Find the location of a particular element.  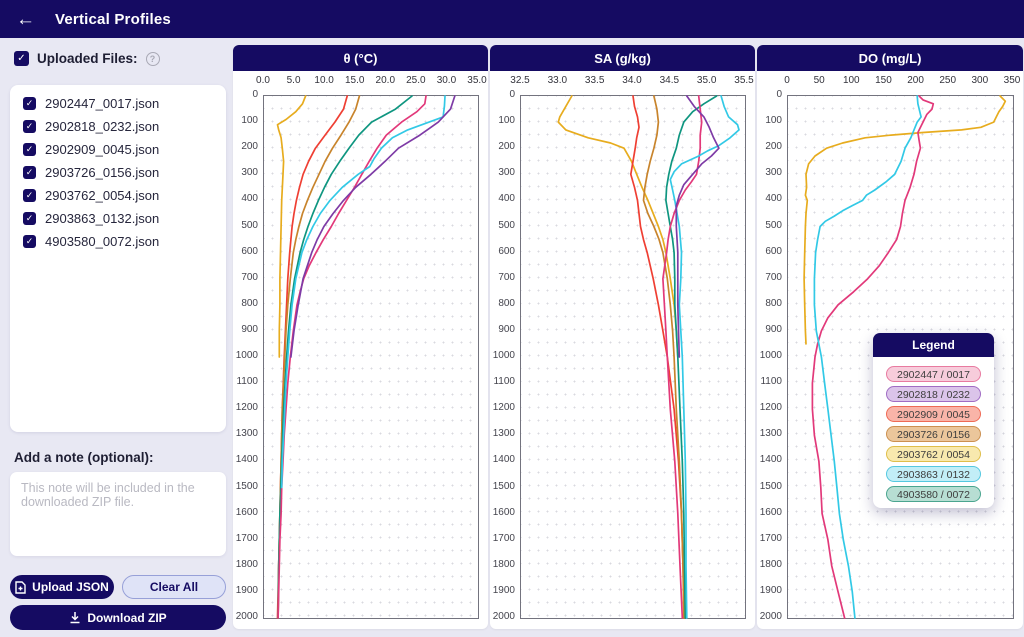

uploaded-files-checkbox: ✓ is located at coordinates (21, 58).